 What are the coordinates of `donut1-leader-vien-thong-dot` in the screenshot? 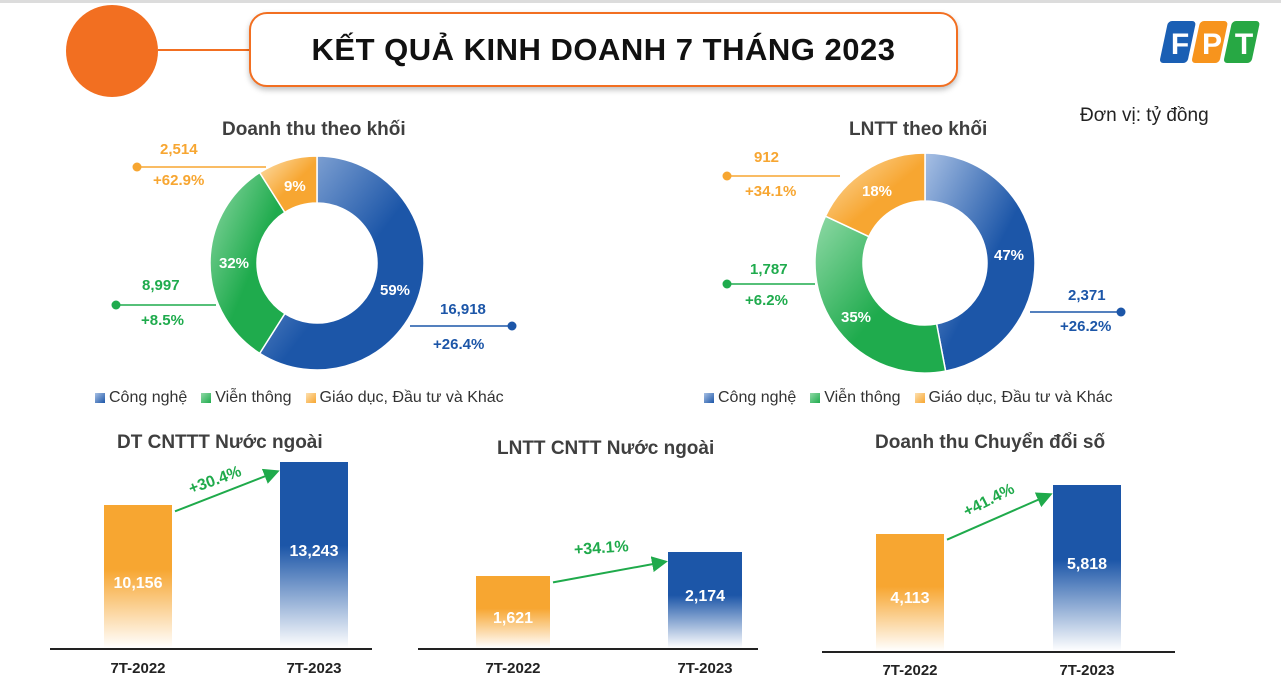 It's located at (116, 305).